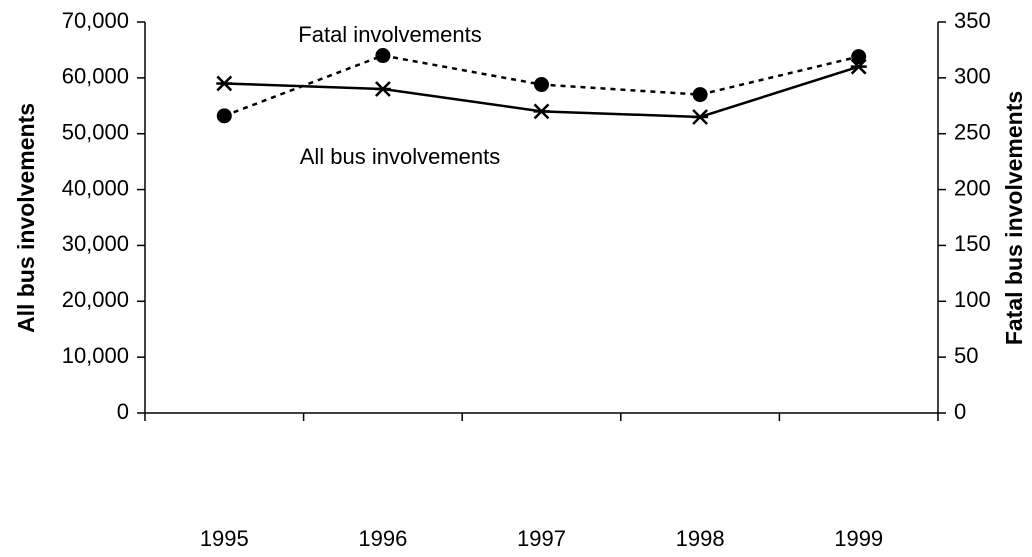 The height and width of the screenshot is (557, 1032). What do you see at coordinates (972, 132) in the screenshot?
I see `y2-tick-label: 250` at bounding box center [972, 132].